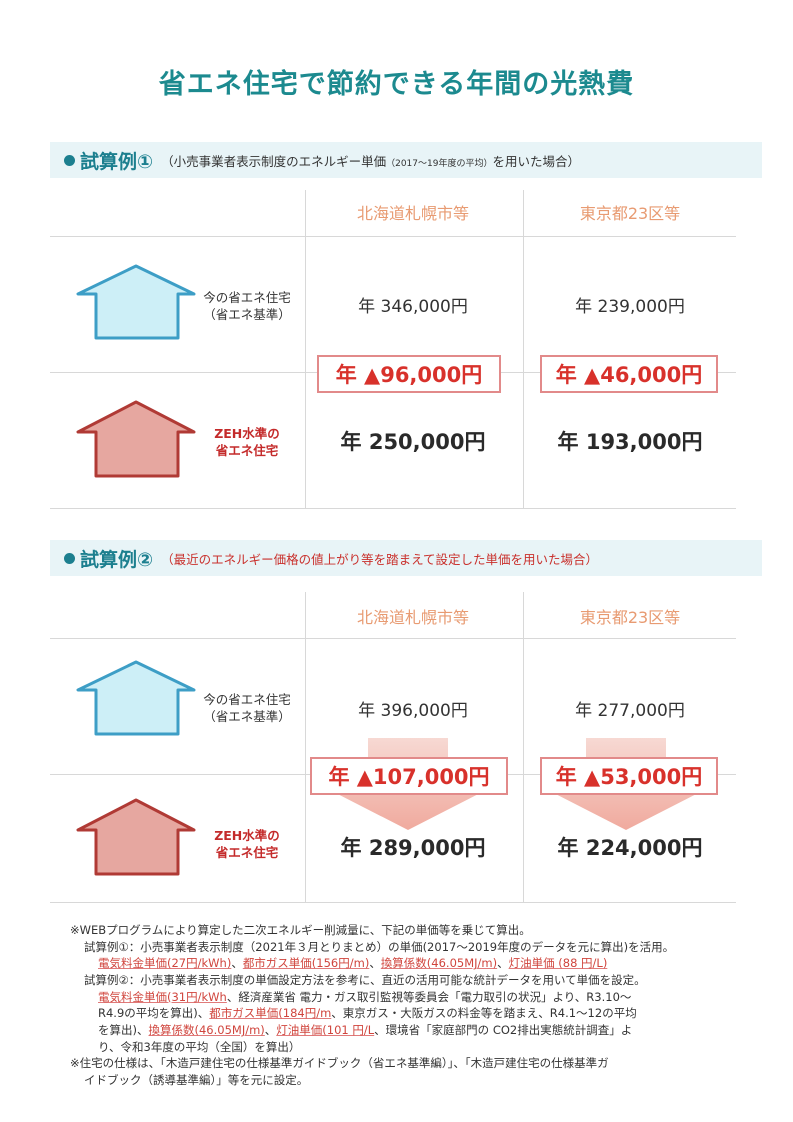 The image size is (793, 1122). Describe the element at coordinates (630, 711) in the screenshot. I see `current-cost-tokyo: 年 277,000円` at that location.